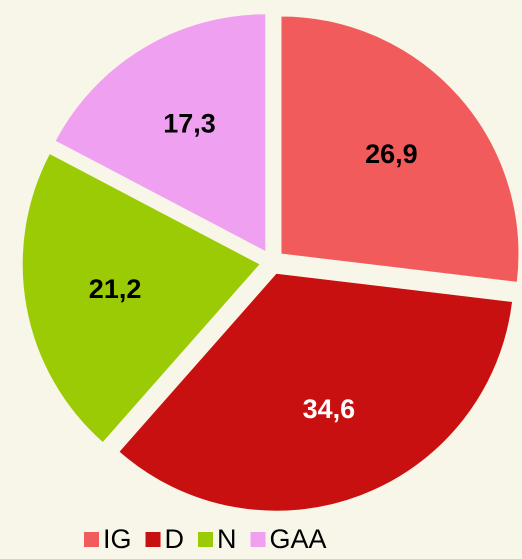  Describe the element at coordinates (227, 539) in the screenshot. I see `legend-label: N` at that location.